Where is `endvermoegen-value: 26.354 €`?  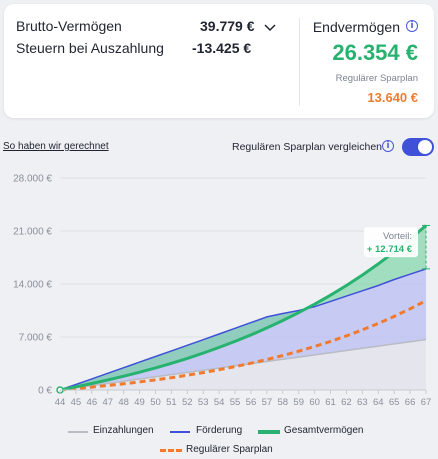 endvermoegen-value: 26.354 € is located at coordinates (375, 52).